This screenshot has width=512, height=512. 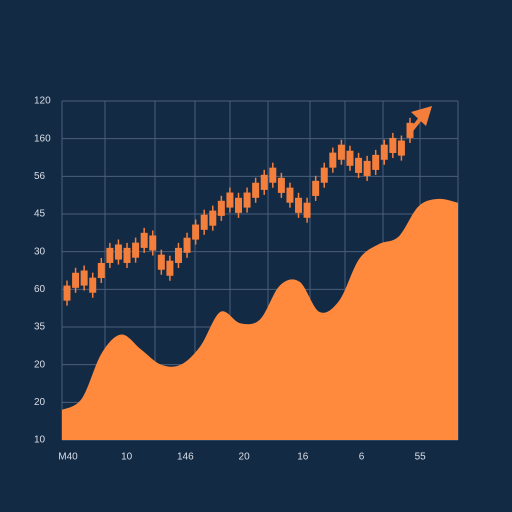 What do you see at coordinates (40, 289) in the screenshot?
I see `y-tick-label: 60` at bounding box center [40, 289].